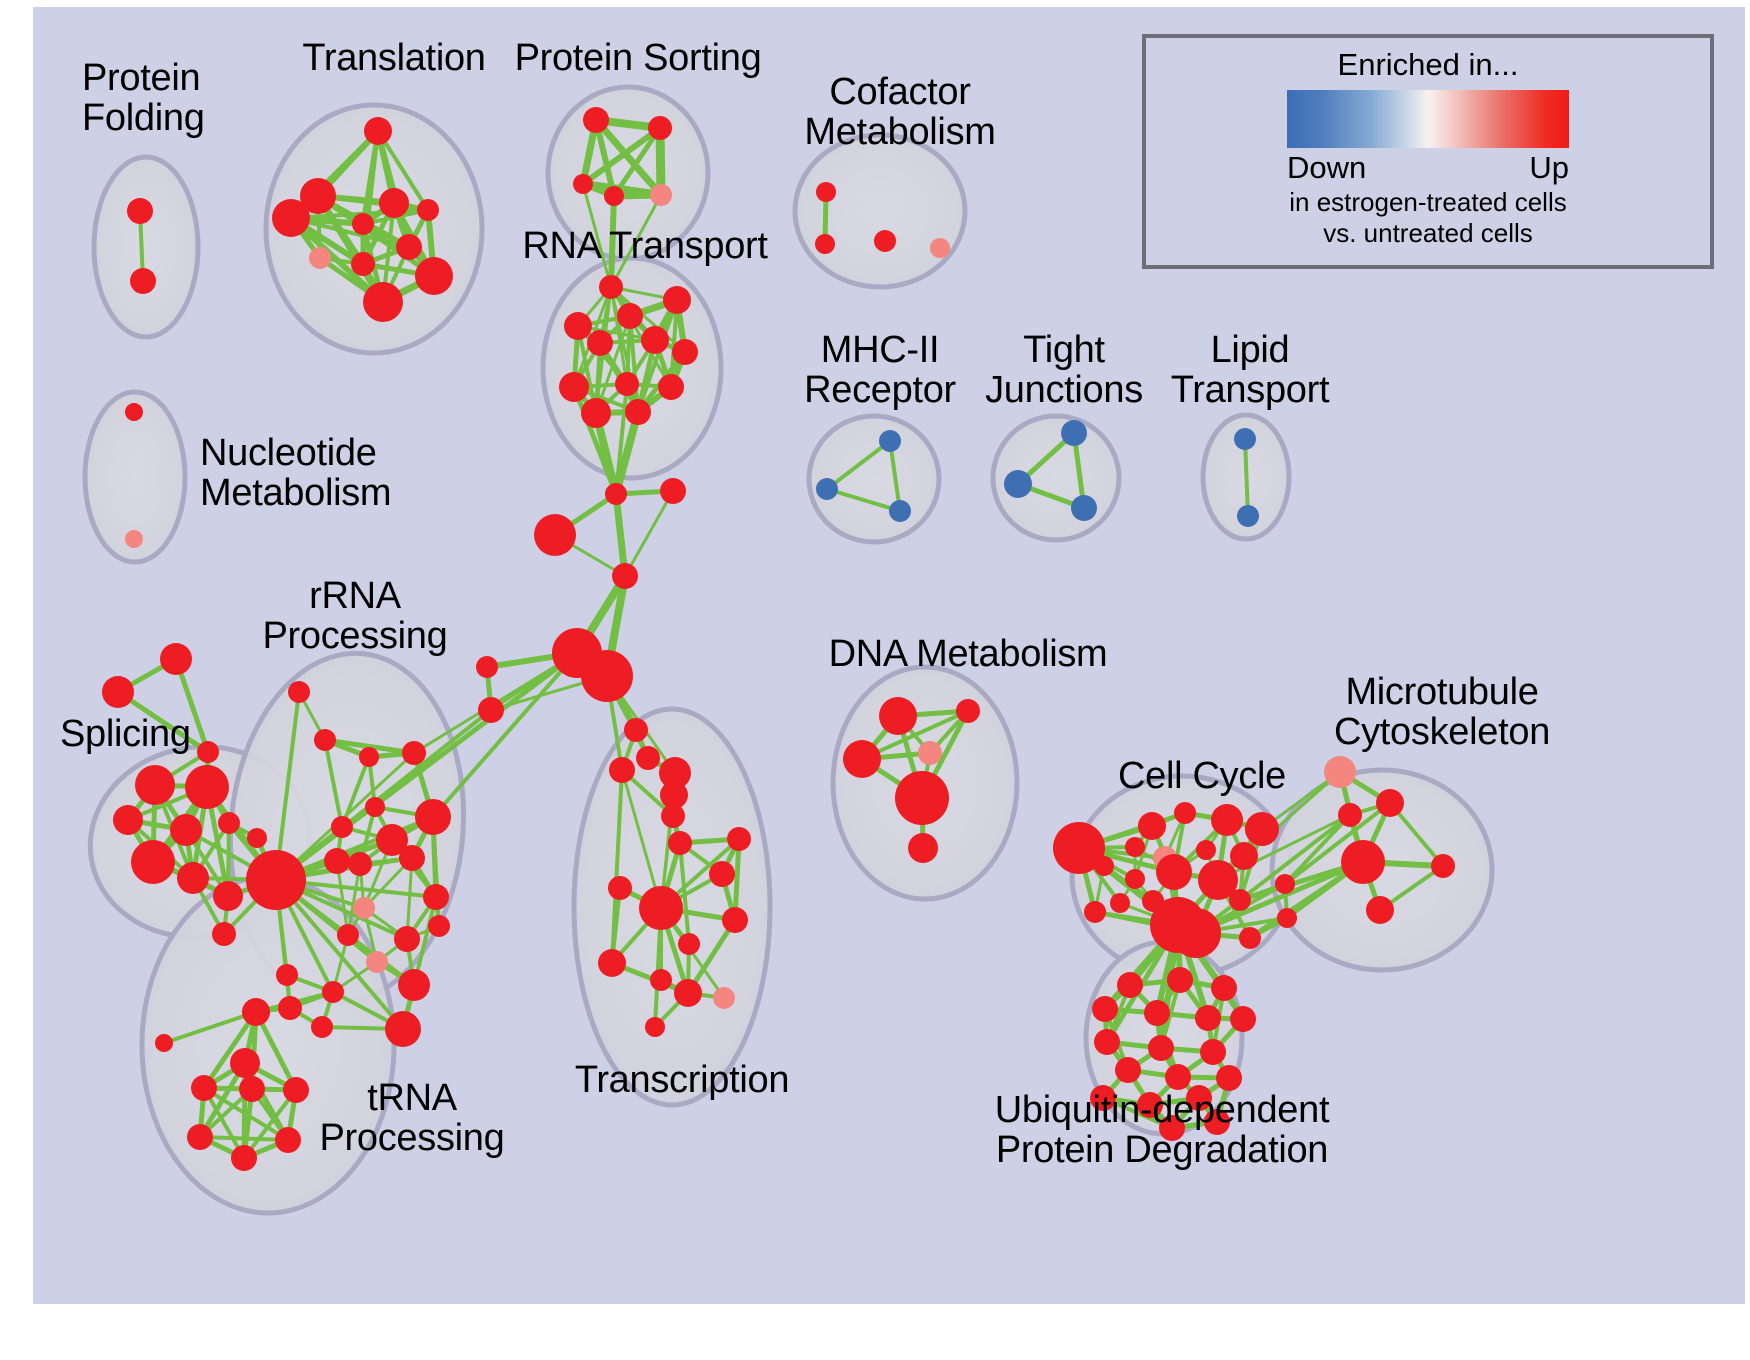  I want to click on cluster-ellipse-protein-folding, so click(146, 247).